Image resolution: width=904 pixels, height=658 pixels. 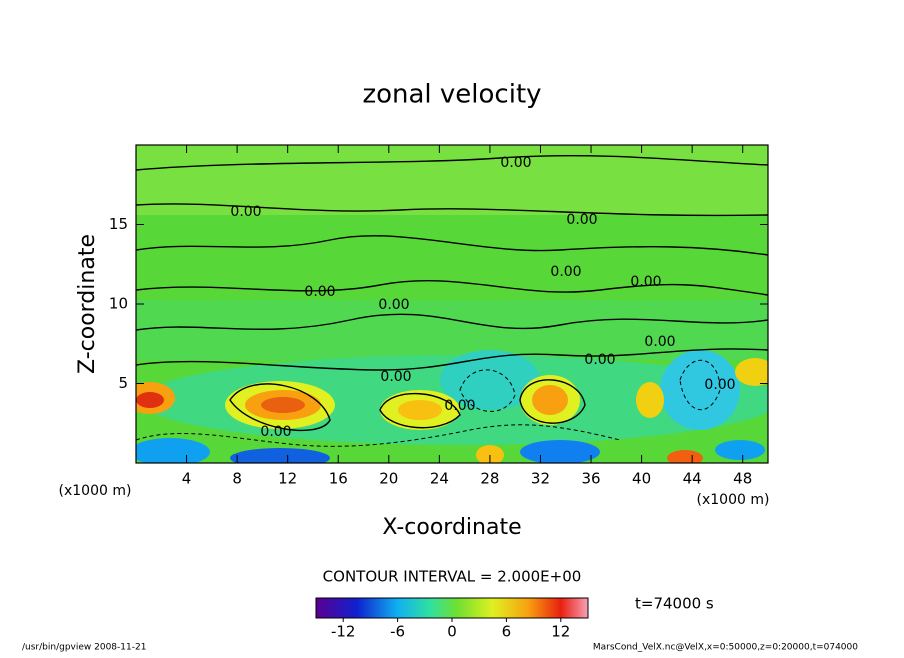 I want to click on colorbar-tick-label: 6, so click(x=507, y=632).